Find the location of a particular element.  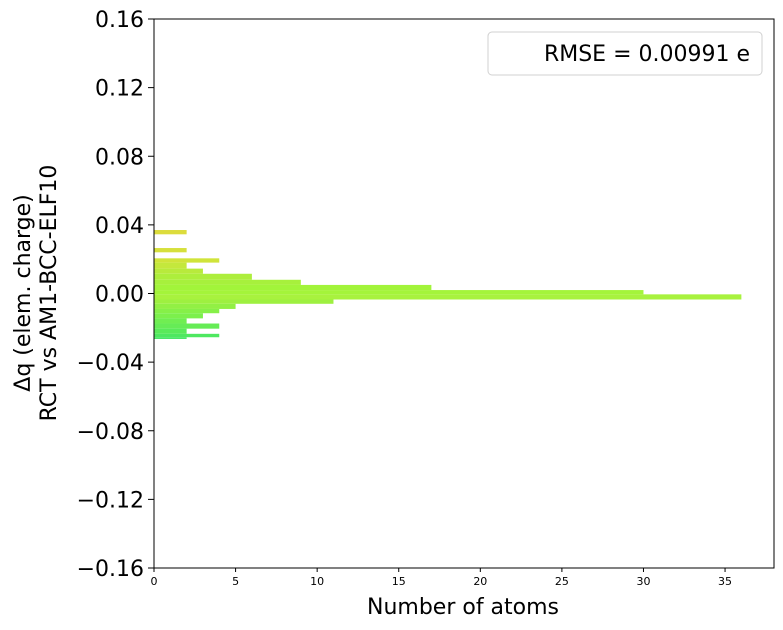

y-tick-label: −0.16 is located at coordinates (110, 569).